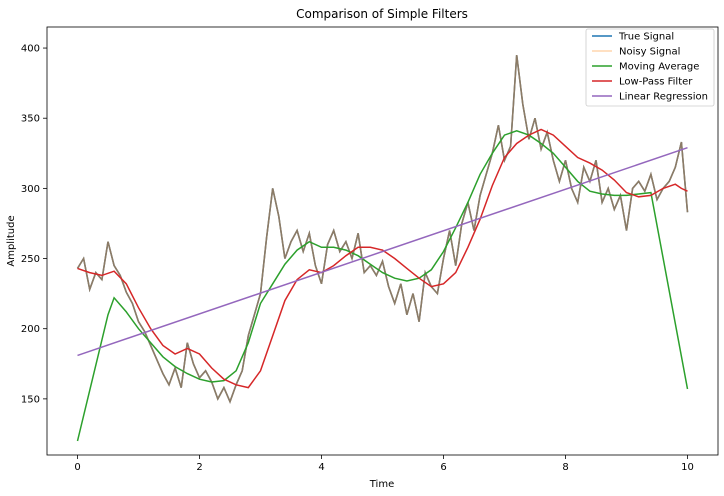  What do you see at coordinates (30, 259) in the screenshot?
I see `y-tick-label: 250` at bounding box center [30, 259].